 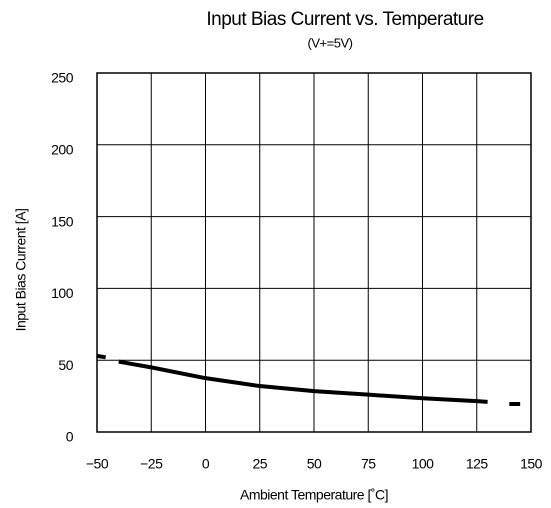 What do you see at coordinates (314, 495) in the screenshot?
I see `x-axis-label: Ambient Temperature [˚C]` at bounding box center [314, 495].